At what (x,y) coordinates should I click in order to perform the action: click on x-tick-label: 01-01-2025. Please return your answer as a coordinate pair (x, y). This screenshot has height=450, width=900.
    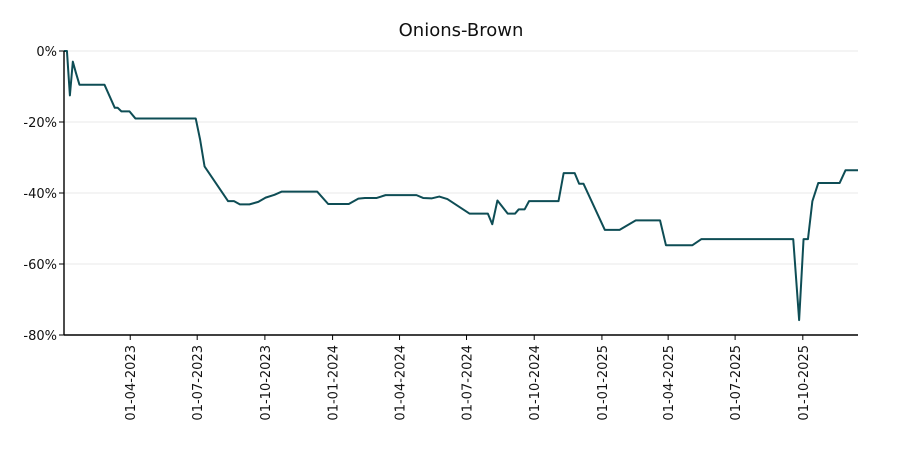
    Looking at the image, I should click on (603, 383).